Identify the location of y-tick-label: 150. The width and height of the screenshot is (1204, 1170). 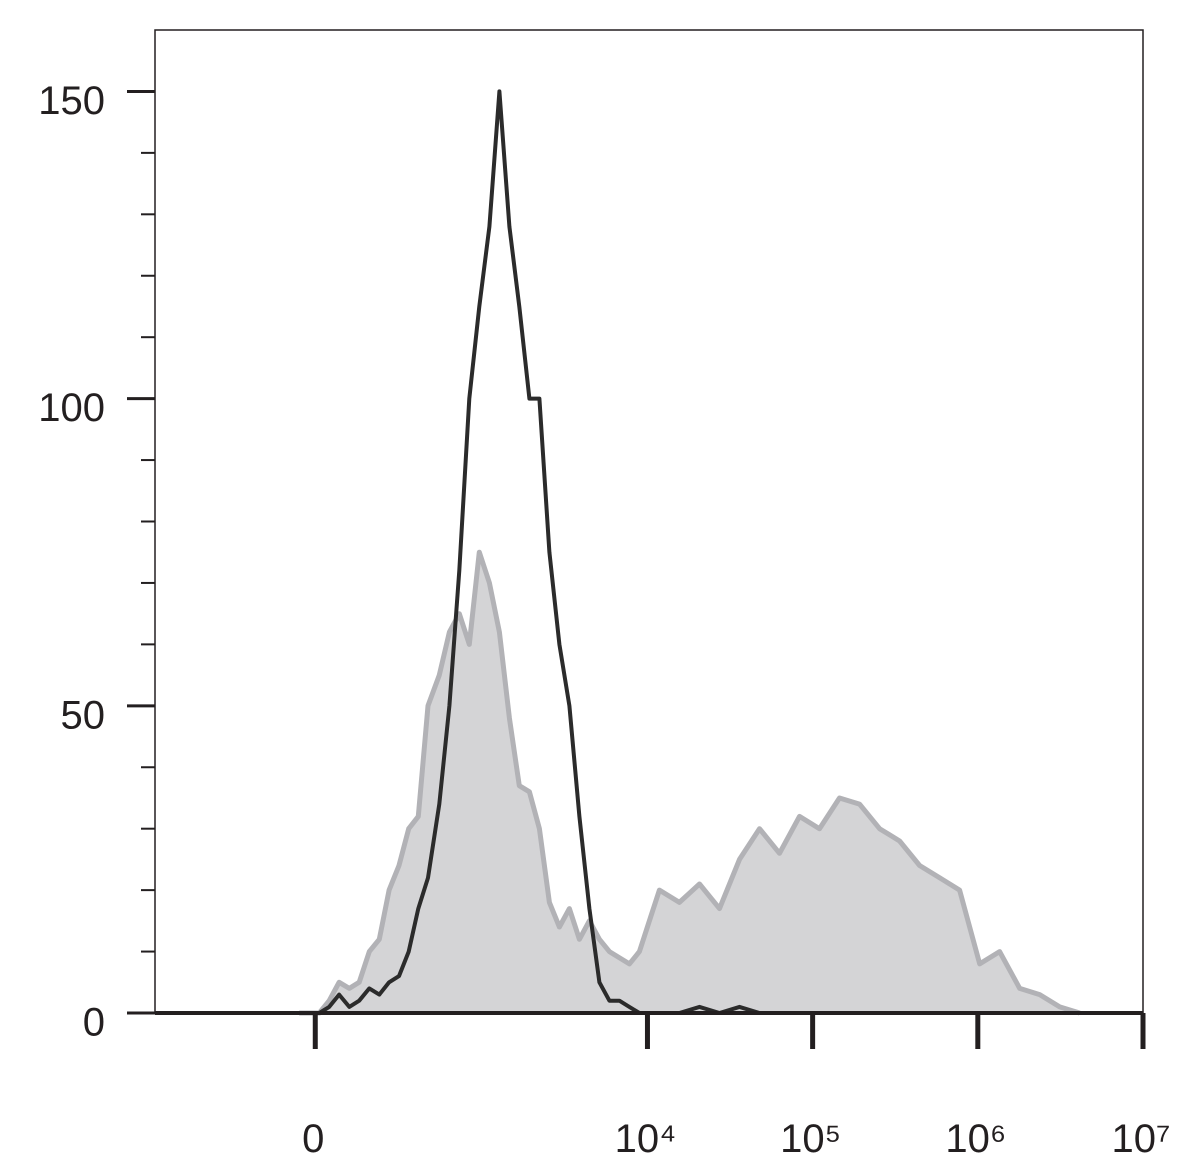
(71, 101).